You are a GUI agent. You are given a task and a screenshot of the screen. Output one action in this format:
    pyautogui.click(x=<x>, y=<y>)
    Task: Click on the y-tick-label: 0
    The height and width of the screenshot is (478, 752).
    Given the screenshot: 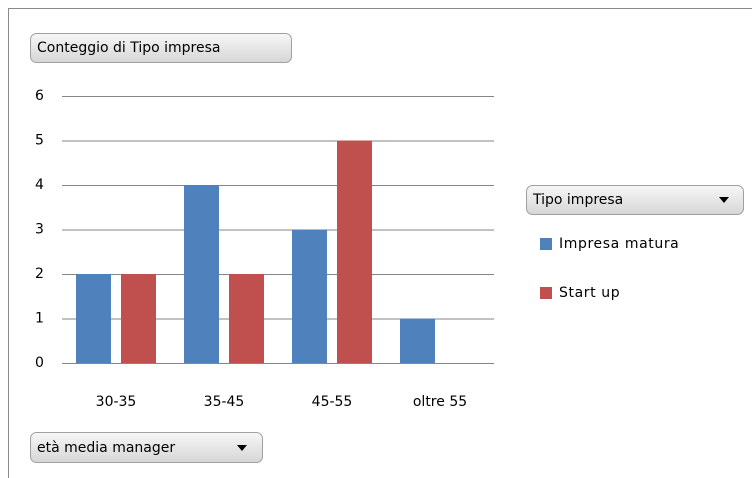 What is the action you would take?
    pyautogui.click(x=39, y=363)
    